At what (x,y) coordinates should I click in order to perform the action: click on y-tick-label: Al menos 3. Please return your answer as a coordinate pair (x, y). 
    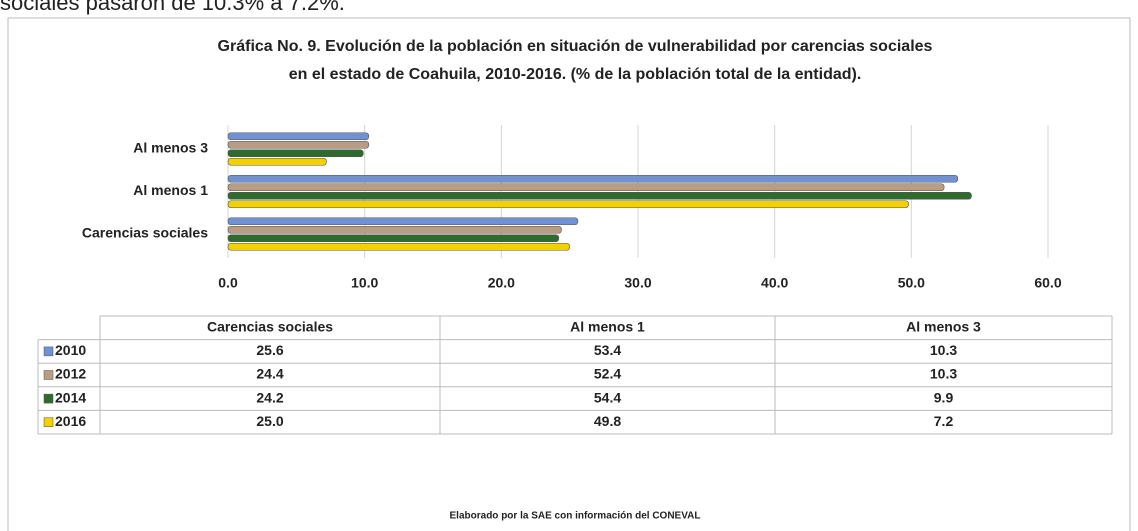
    Looking at the image, I should click on (170, 148).